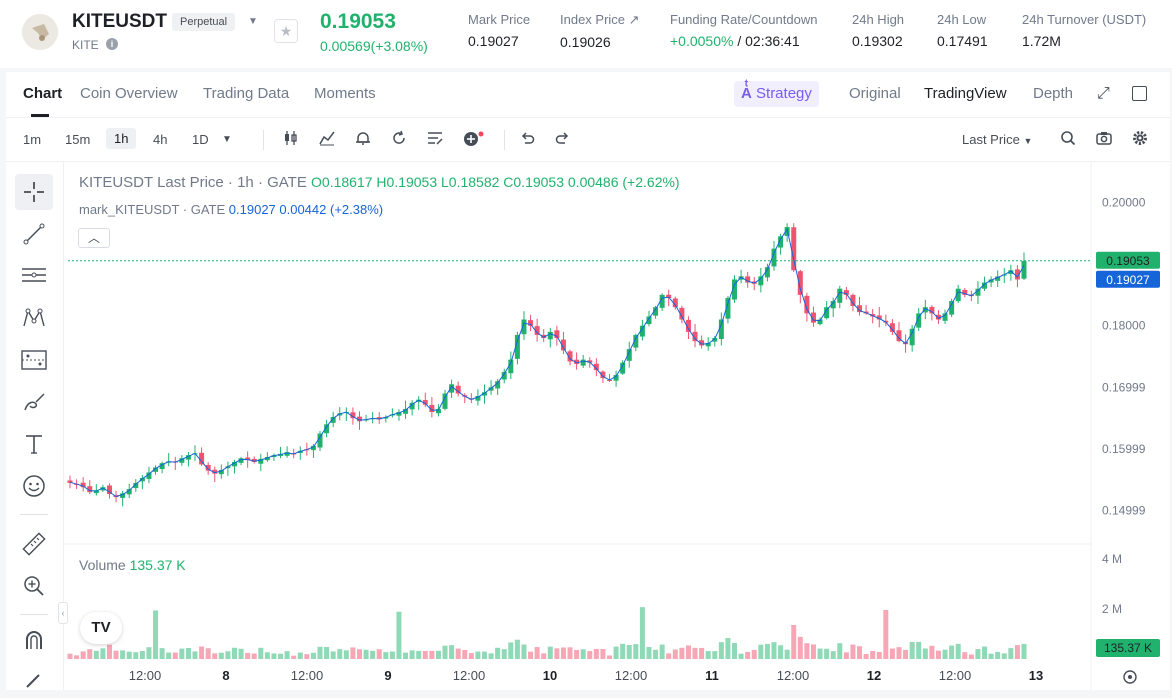 The height and width of the screenshot is (698, 1172). What do you see at coordinates (399, 140) in the screenshot?
I see `replay-icon` at bounding box center [399, 140].